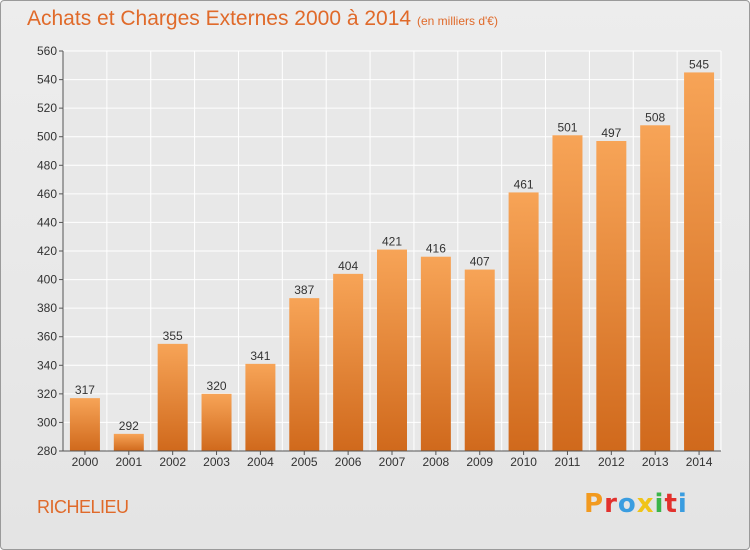  I want to click on y-tick-label: 520, so click(47, 108).